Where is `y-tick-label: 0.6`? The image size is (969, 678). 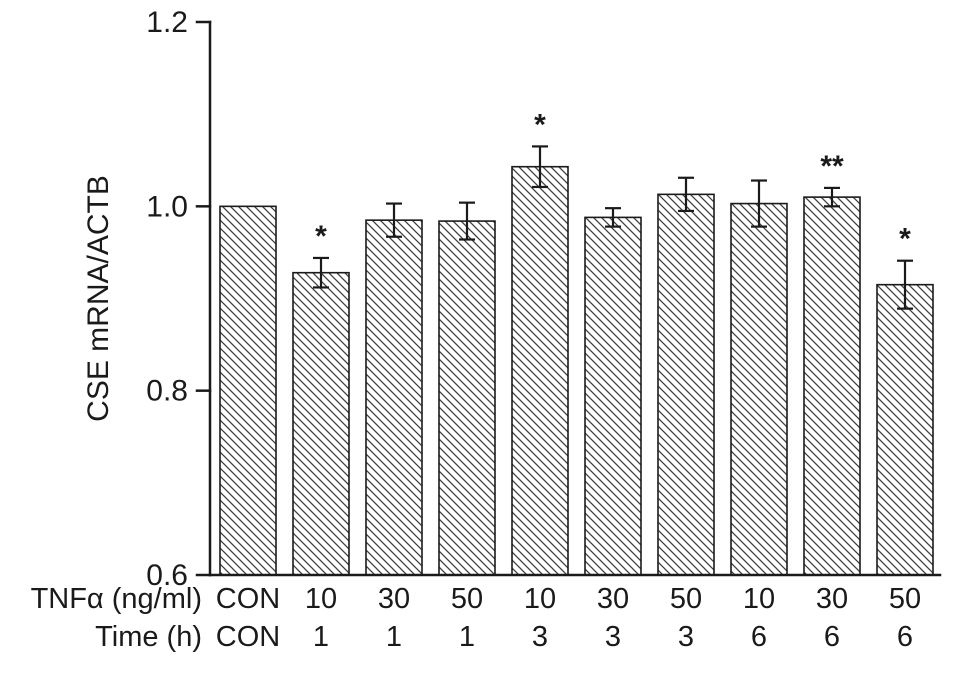 y-tick-label: 0.6 is located at coordinates (167, 575).